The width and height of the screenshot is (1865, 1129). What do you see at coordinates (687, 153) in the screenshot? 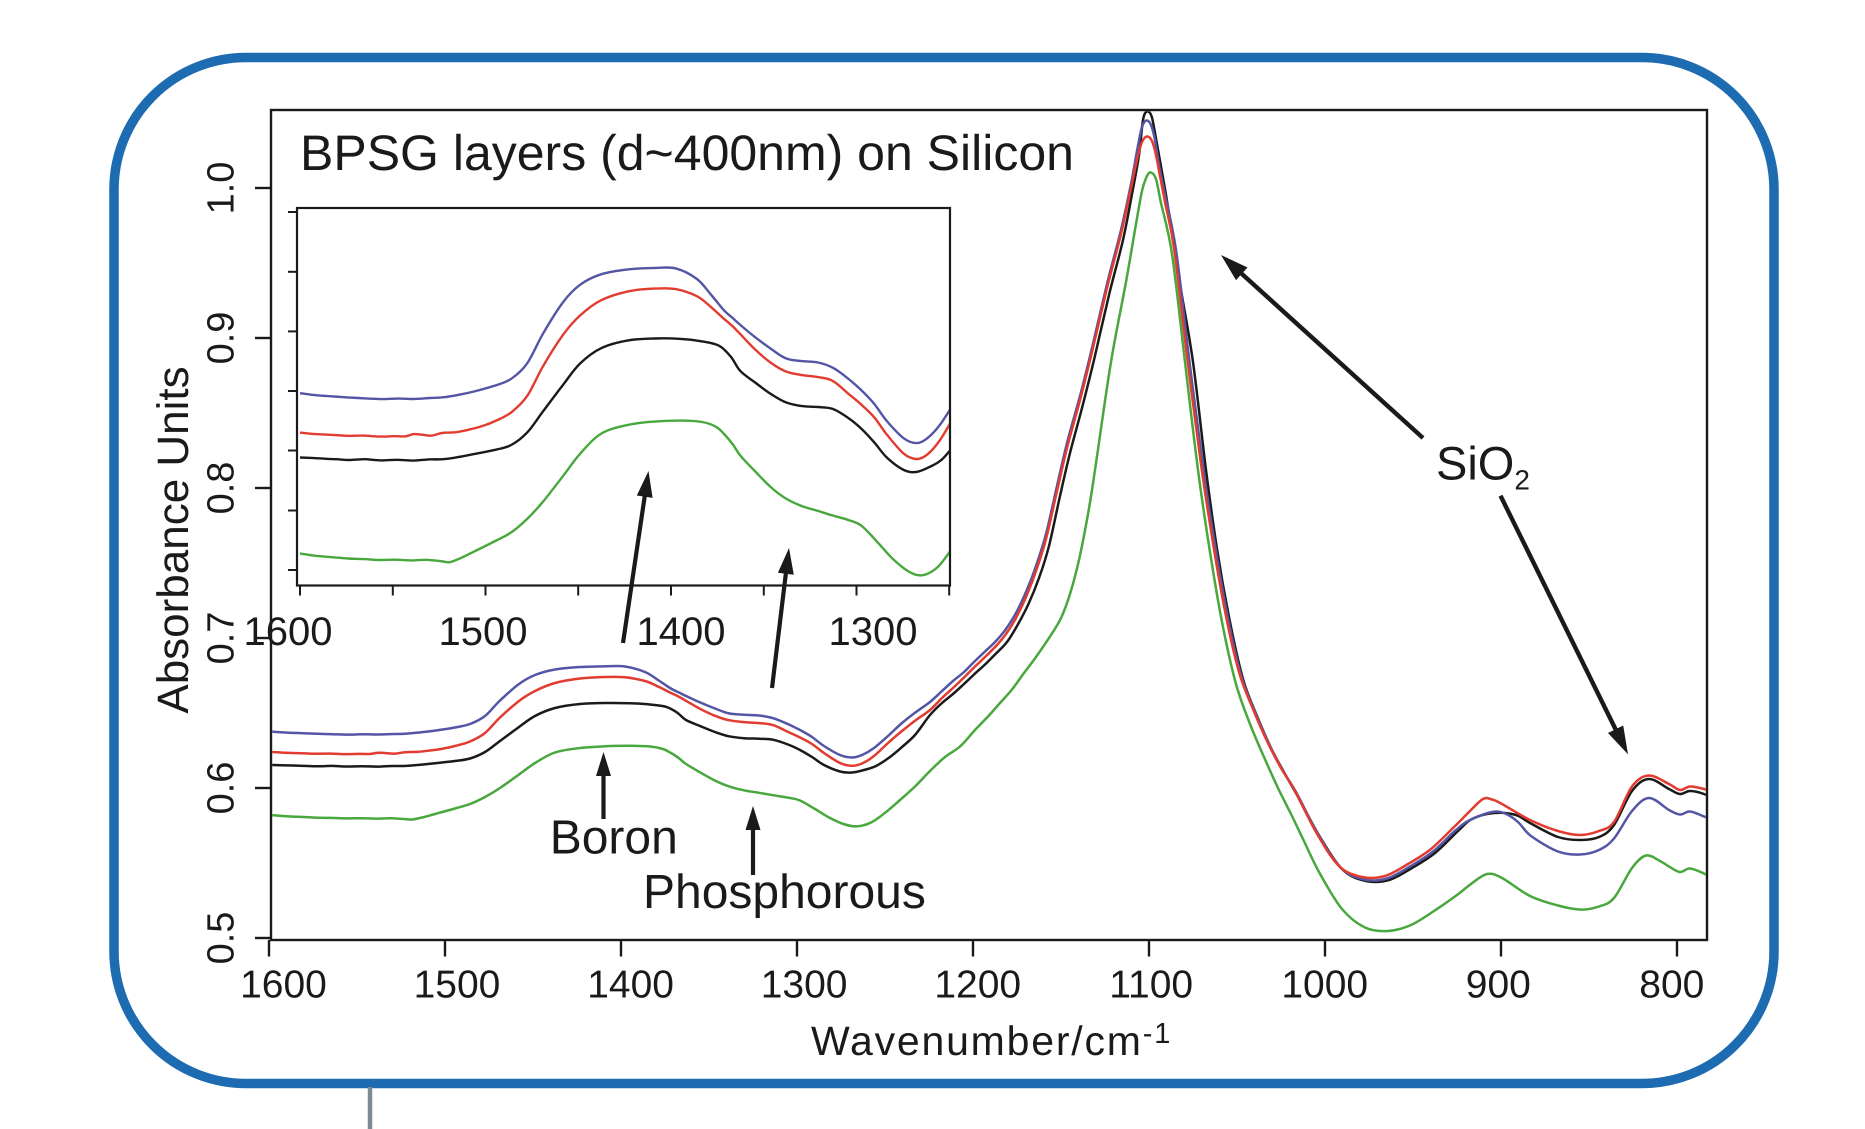
I see `svg-text:BPSG layers (d~400nm) on Silic: BPSG layers (d~400nm) on Silicon` at bounding box center [687, 153].